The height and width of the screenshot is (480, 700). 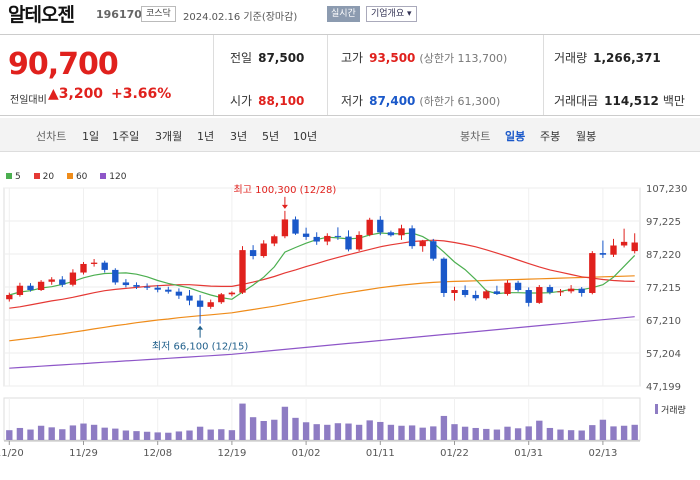 What do you see at coordinates (267, 58) in the screenshot?
I see `prev-close: 전일 87,500` at bounding box center [267, 58].